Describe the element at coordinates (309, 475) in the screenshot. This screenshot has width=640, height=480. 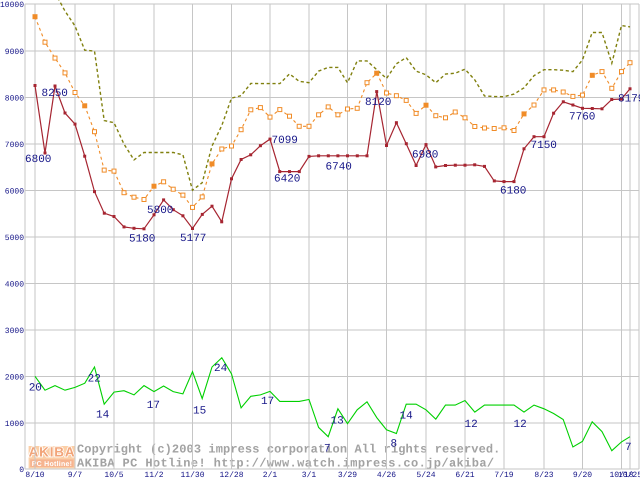
I see `svg-text: 3/1` at that location.